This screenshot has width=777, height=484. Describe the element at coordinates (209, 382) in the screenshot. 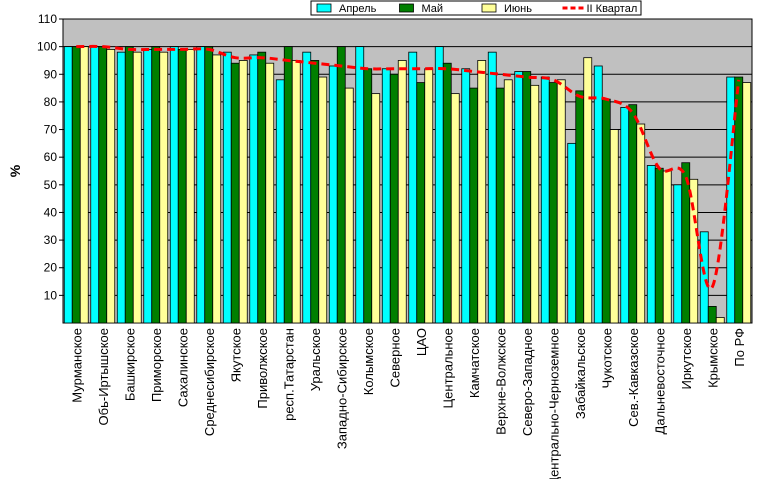

I see `x-tick-label: Среднесибирское` at that location.